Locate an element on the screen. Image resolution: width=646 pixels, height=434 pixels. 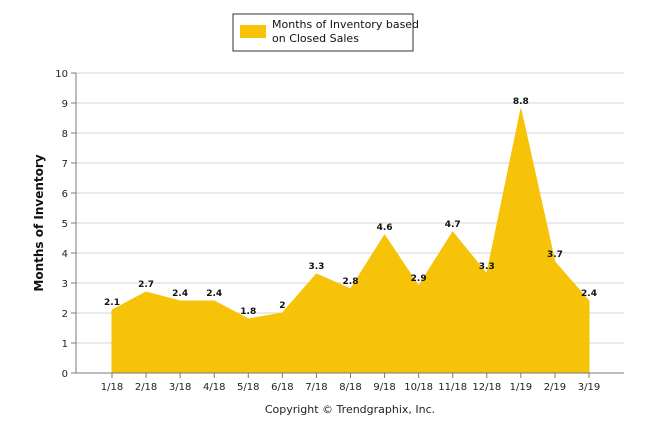
y-tick-labels: 0 1 2 3 4 5 6 7 8 9 10 is located at coordinates (61, 224).